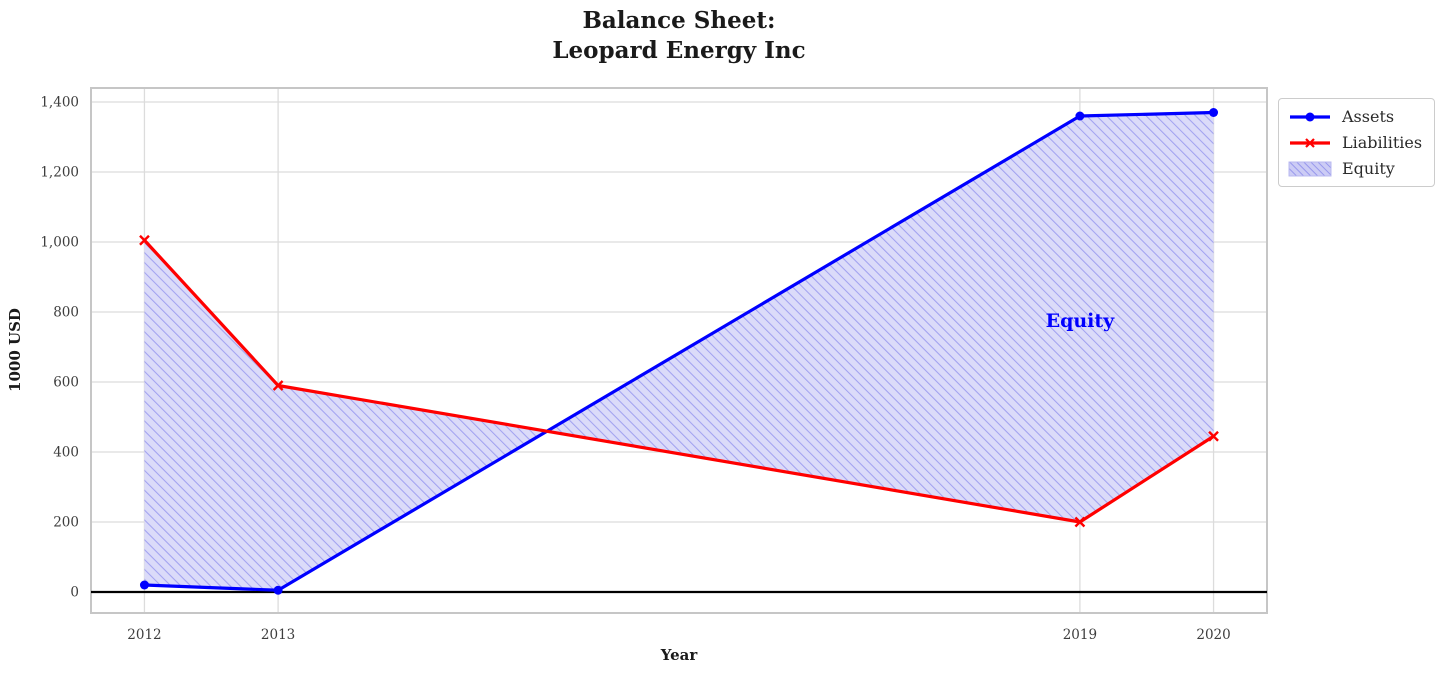 Image resolution: width=1454 pixels, height=676 pixels. What do you see at coordinates (1382, 142) in the screenshot?
I see `legend-label-liabilities: Liabilities` at bounding box center [1382, 142].